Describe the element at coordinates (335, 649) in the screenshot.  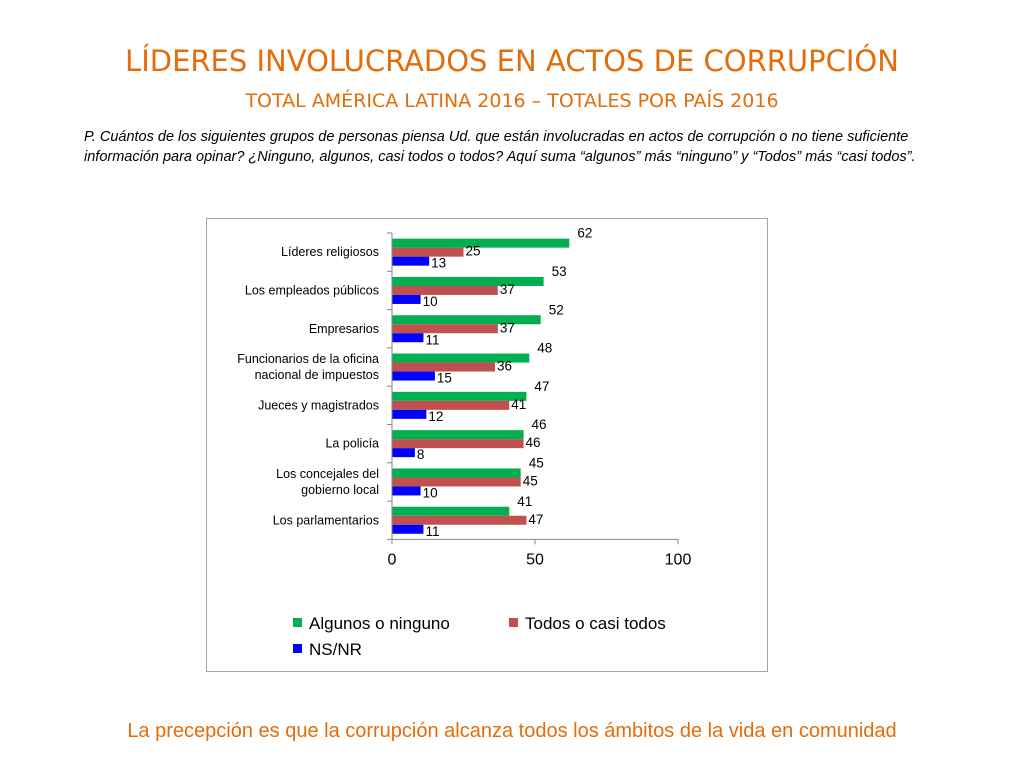
I see `legend-label-3: NS/NR` at that location.